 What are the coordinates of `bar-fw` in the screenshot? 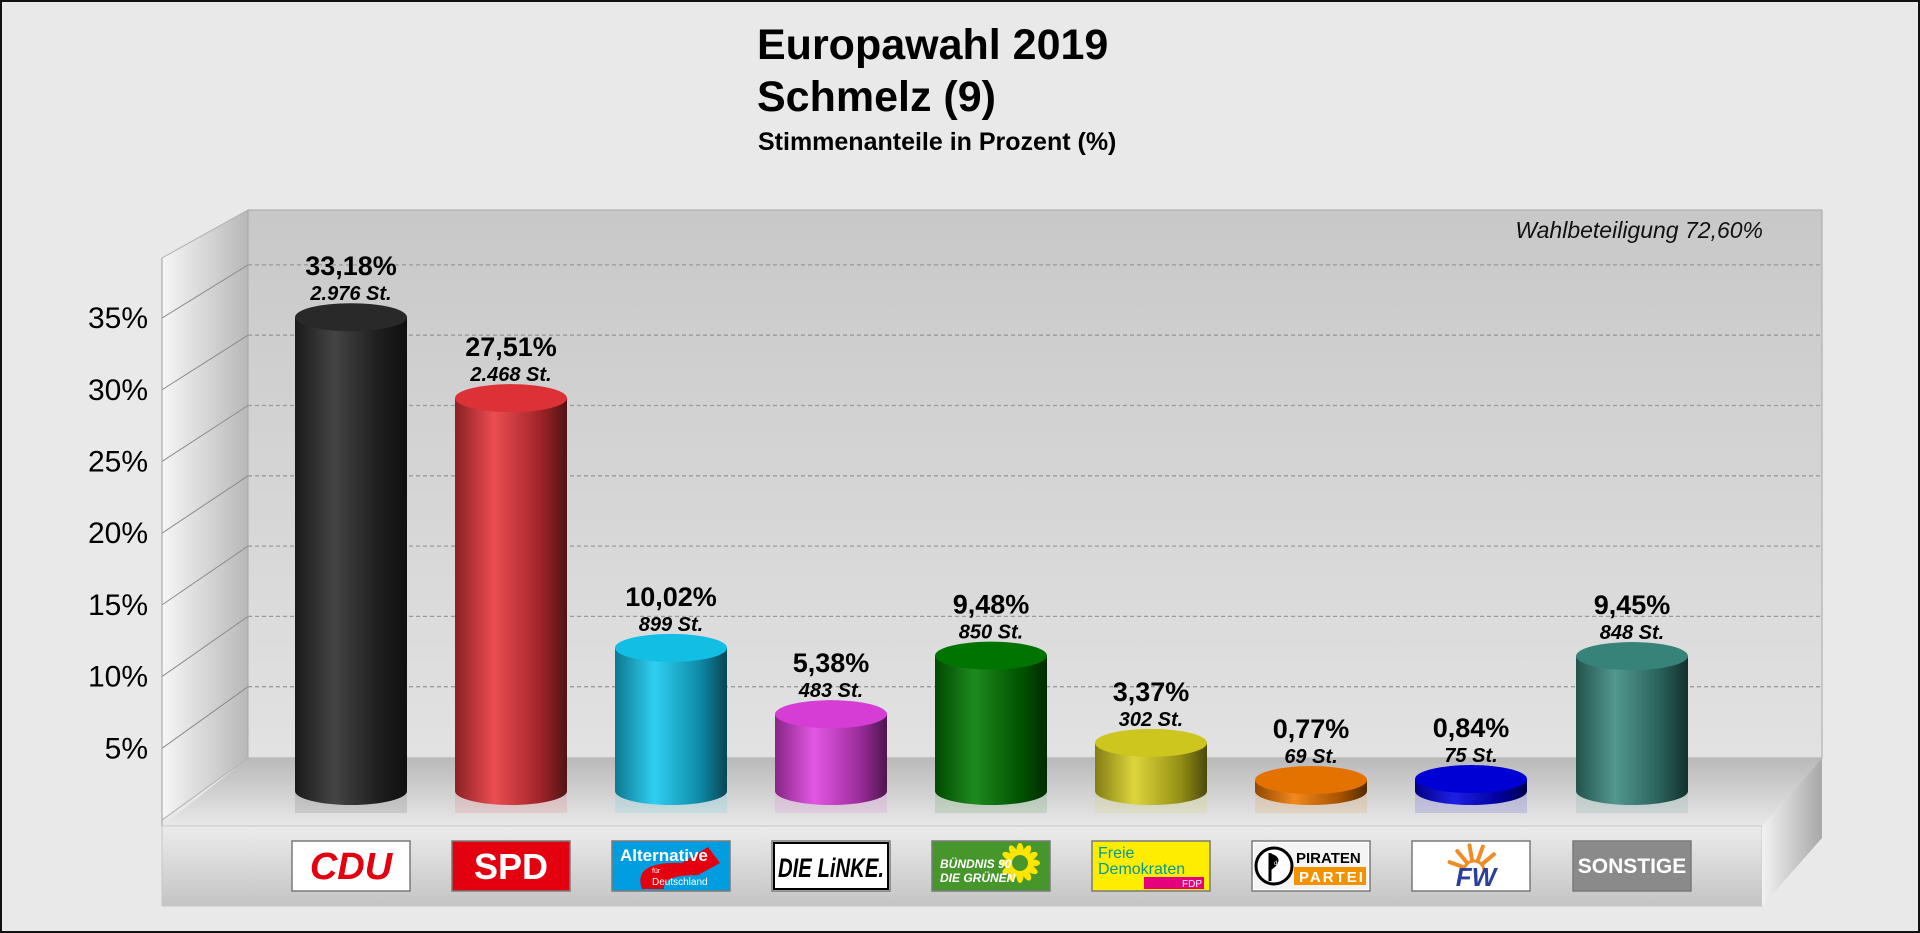 It's located at (1471, 789).